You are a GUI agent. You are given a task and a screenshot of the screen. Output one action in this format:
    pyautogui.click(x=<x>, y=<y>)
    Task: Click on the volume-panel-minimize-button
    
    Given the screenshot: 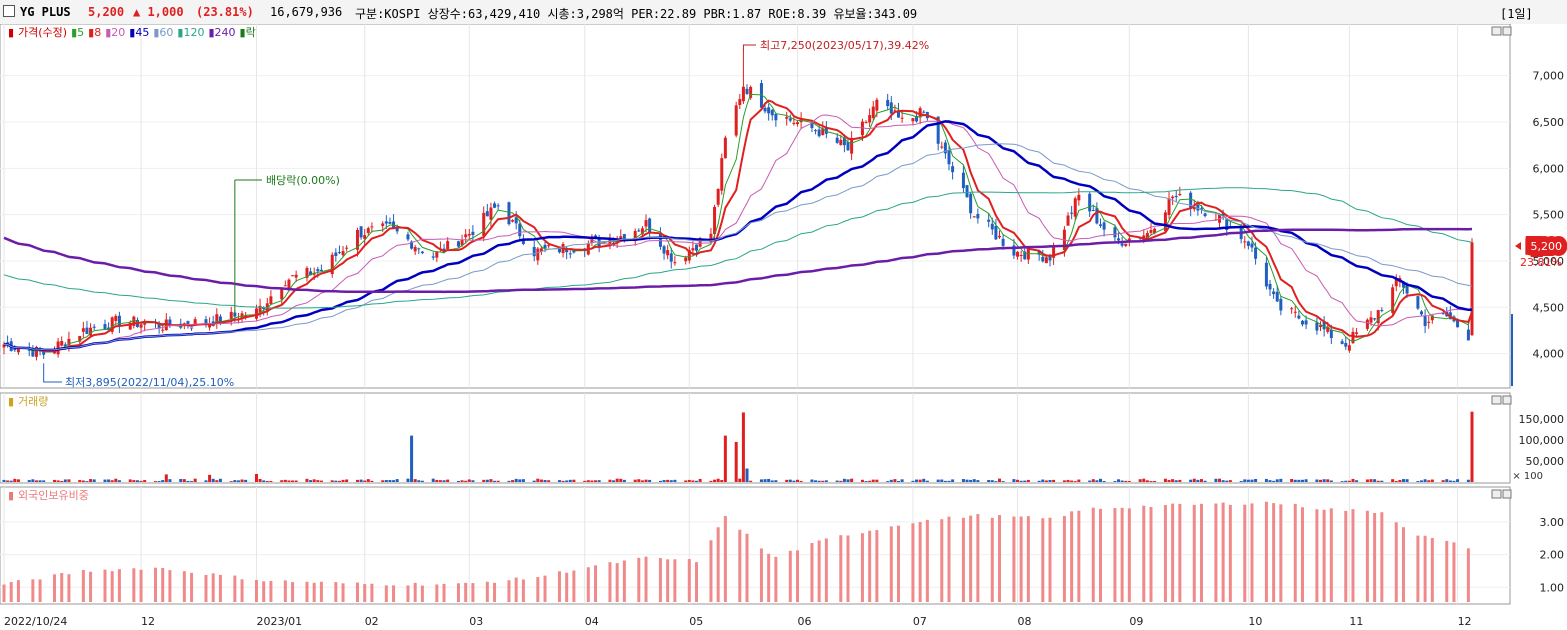 What is the action you would take?
    pyautogui.click(x=1496, y=400)
    